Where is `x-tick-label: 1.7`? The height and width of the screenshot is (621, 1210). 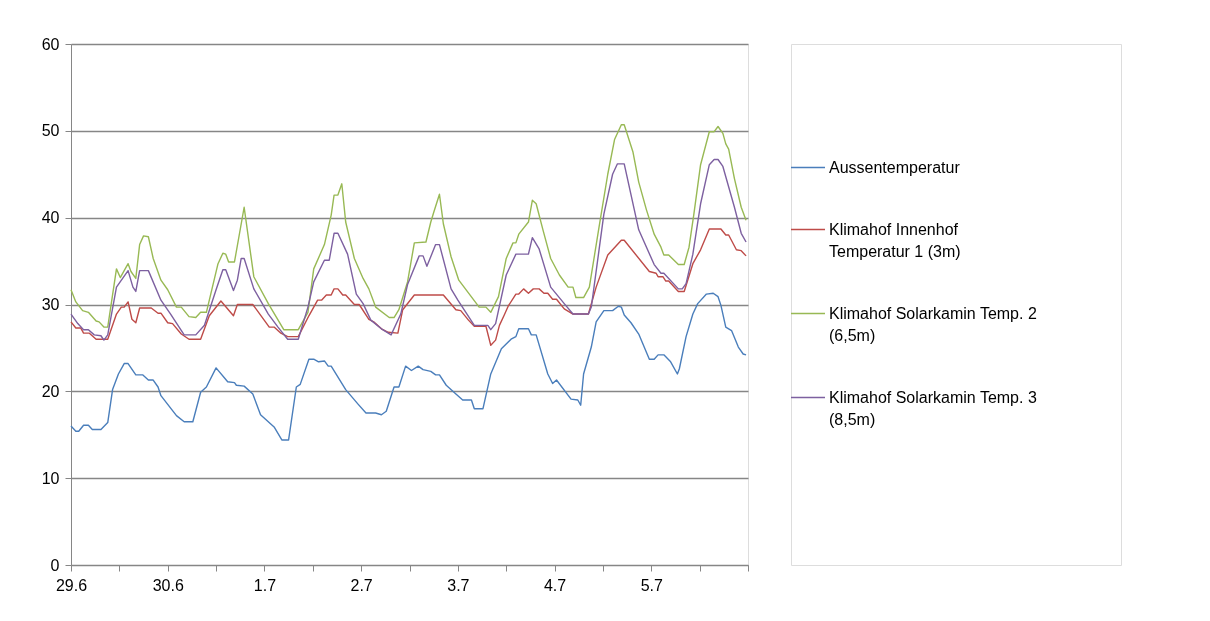 x-tick-label: 1.7 is located at coordinates (265, 585).